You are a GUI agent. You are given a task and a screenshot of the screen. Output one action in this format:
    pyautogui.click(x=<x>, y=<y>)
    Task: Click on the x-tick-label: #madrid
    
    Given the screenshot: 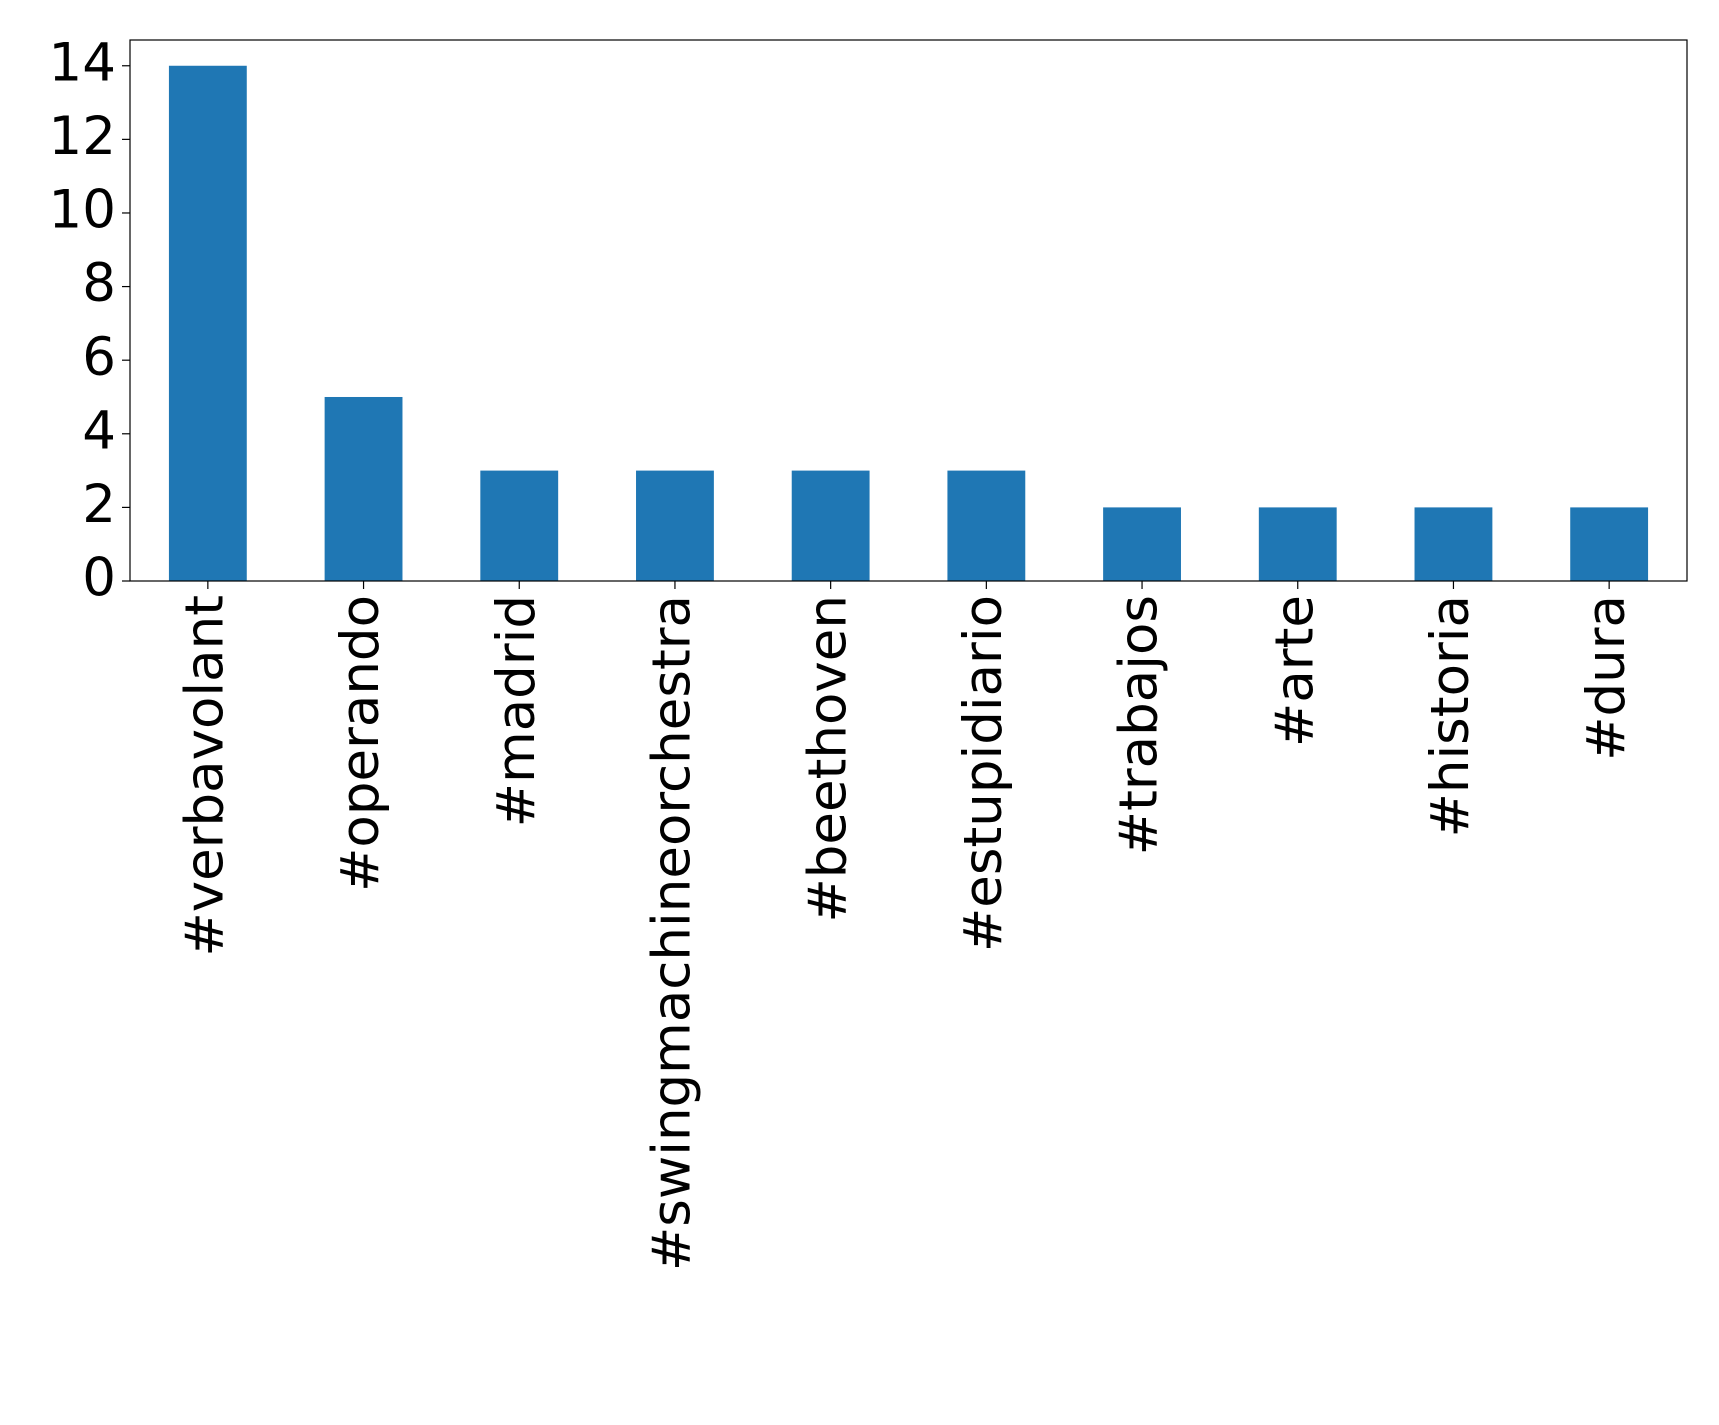 What is the action you would take?
    pyautogui.click(x=516, y=711)
    